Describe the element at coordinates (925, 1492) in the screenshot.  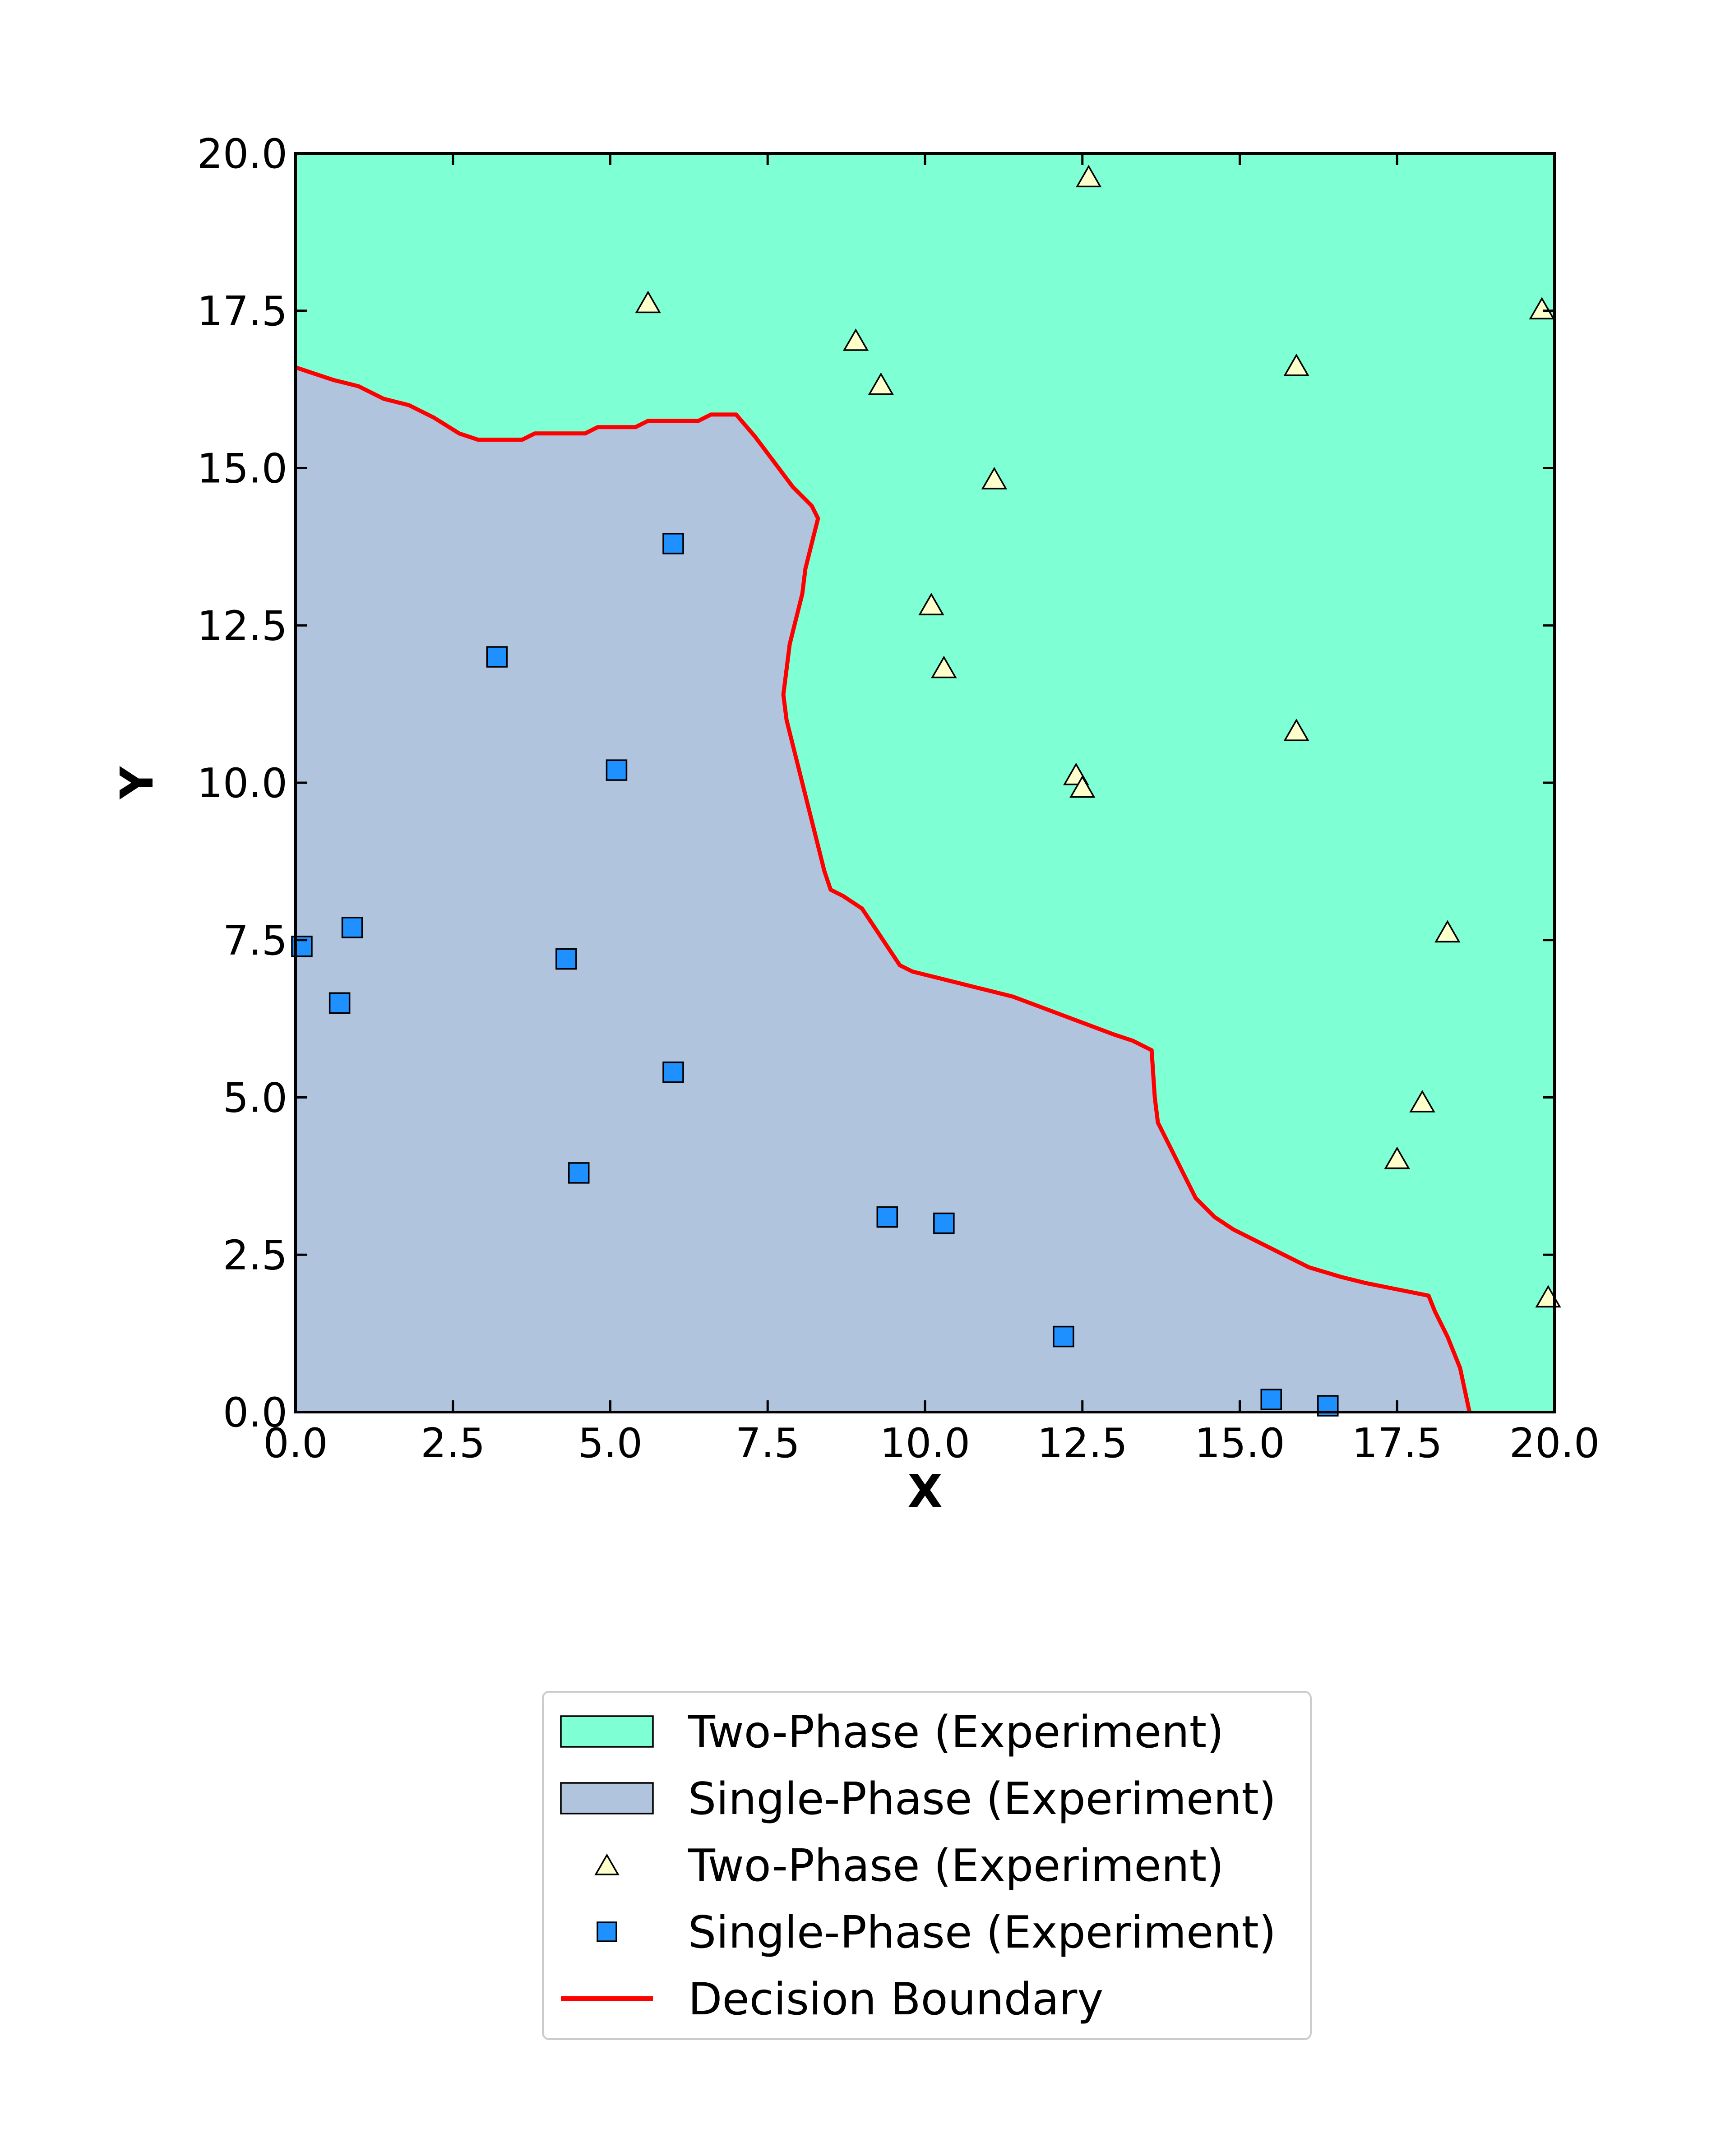
I see `x-axis-title: X` at that location.